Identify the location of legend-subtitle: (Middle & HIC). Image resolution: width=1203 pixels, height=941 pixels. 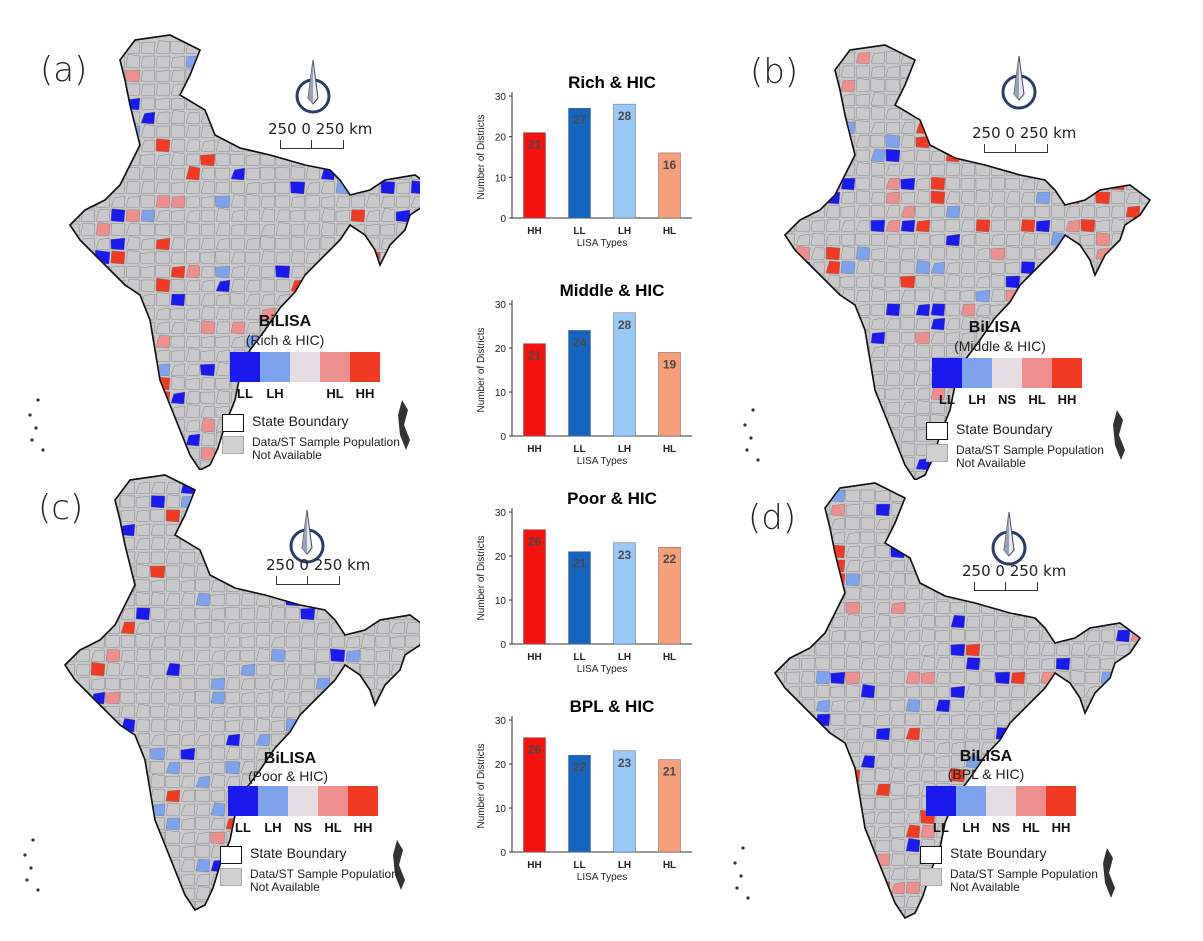
(1000, 346).